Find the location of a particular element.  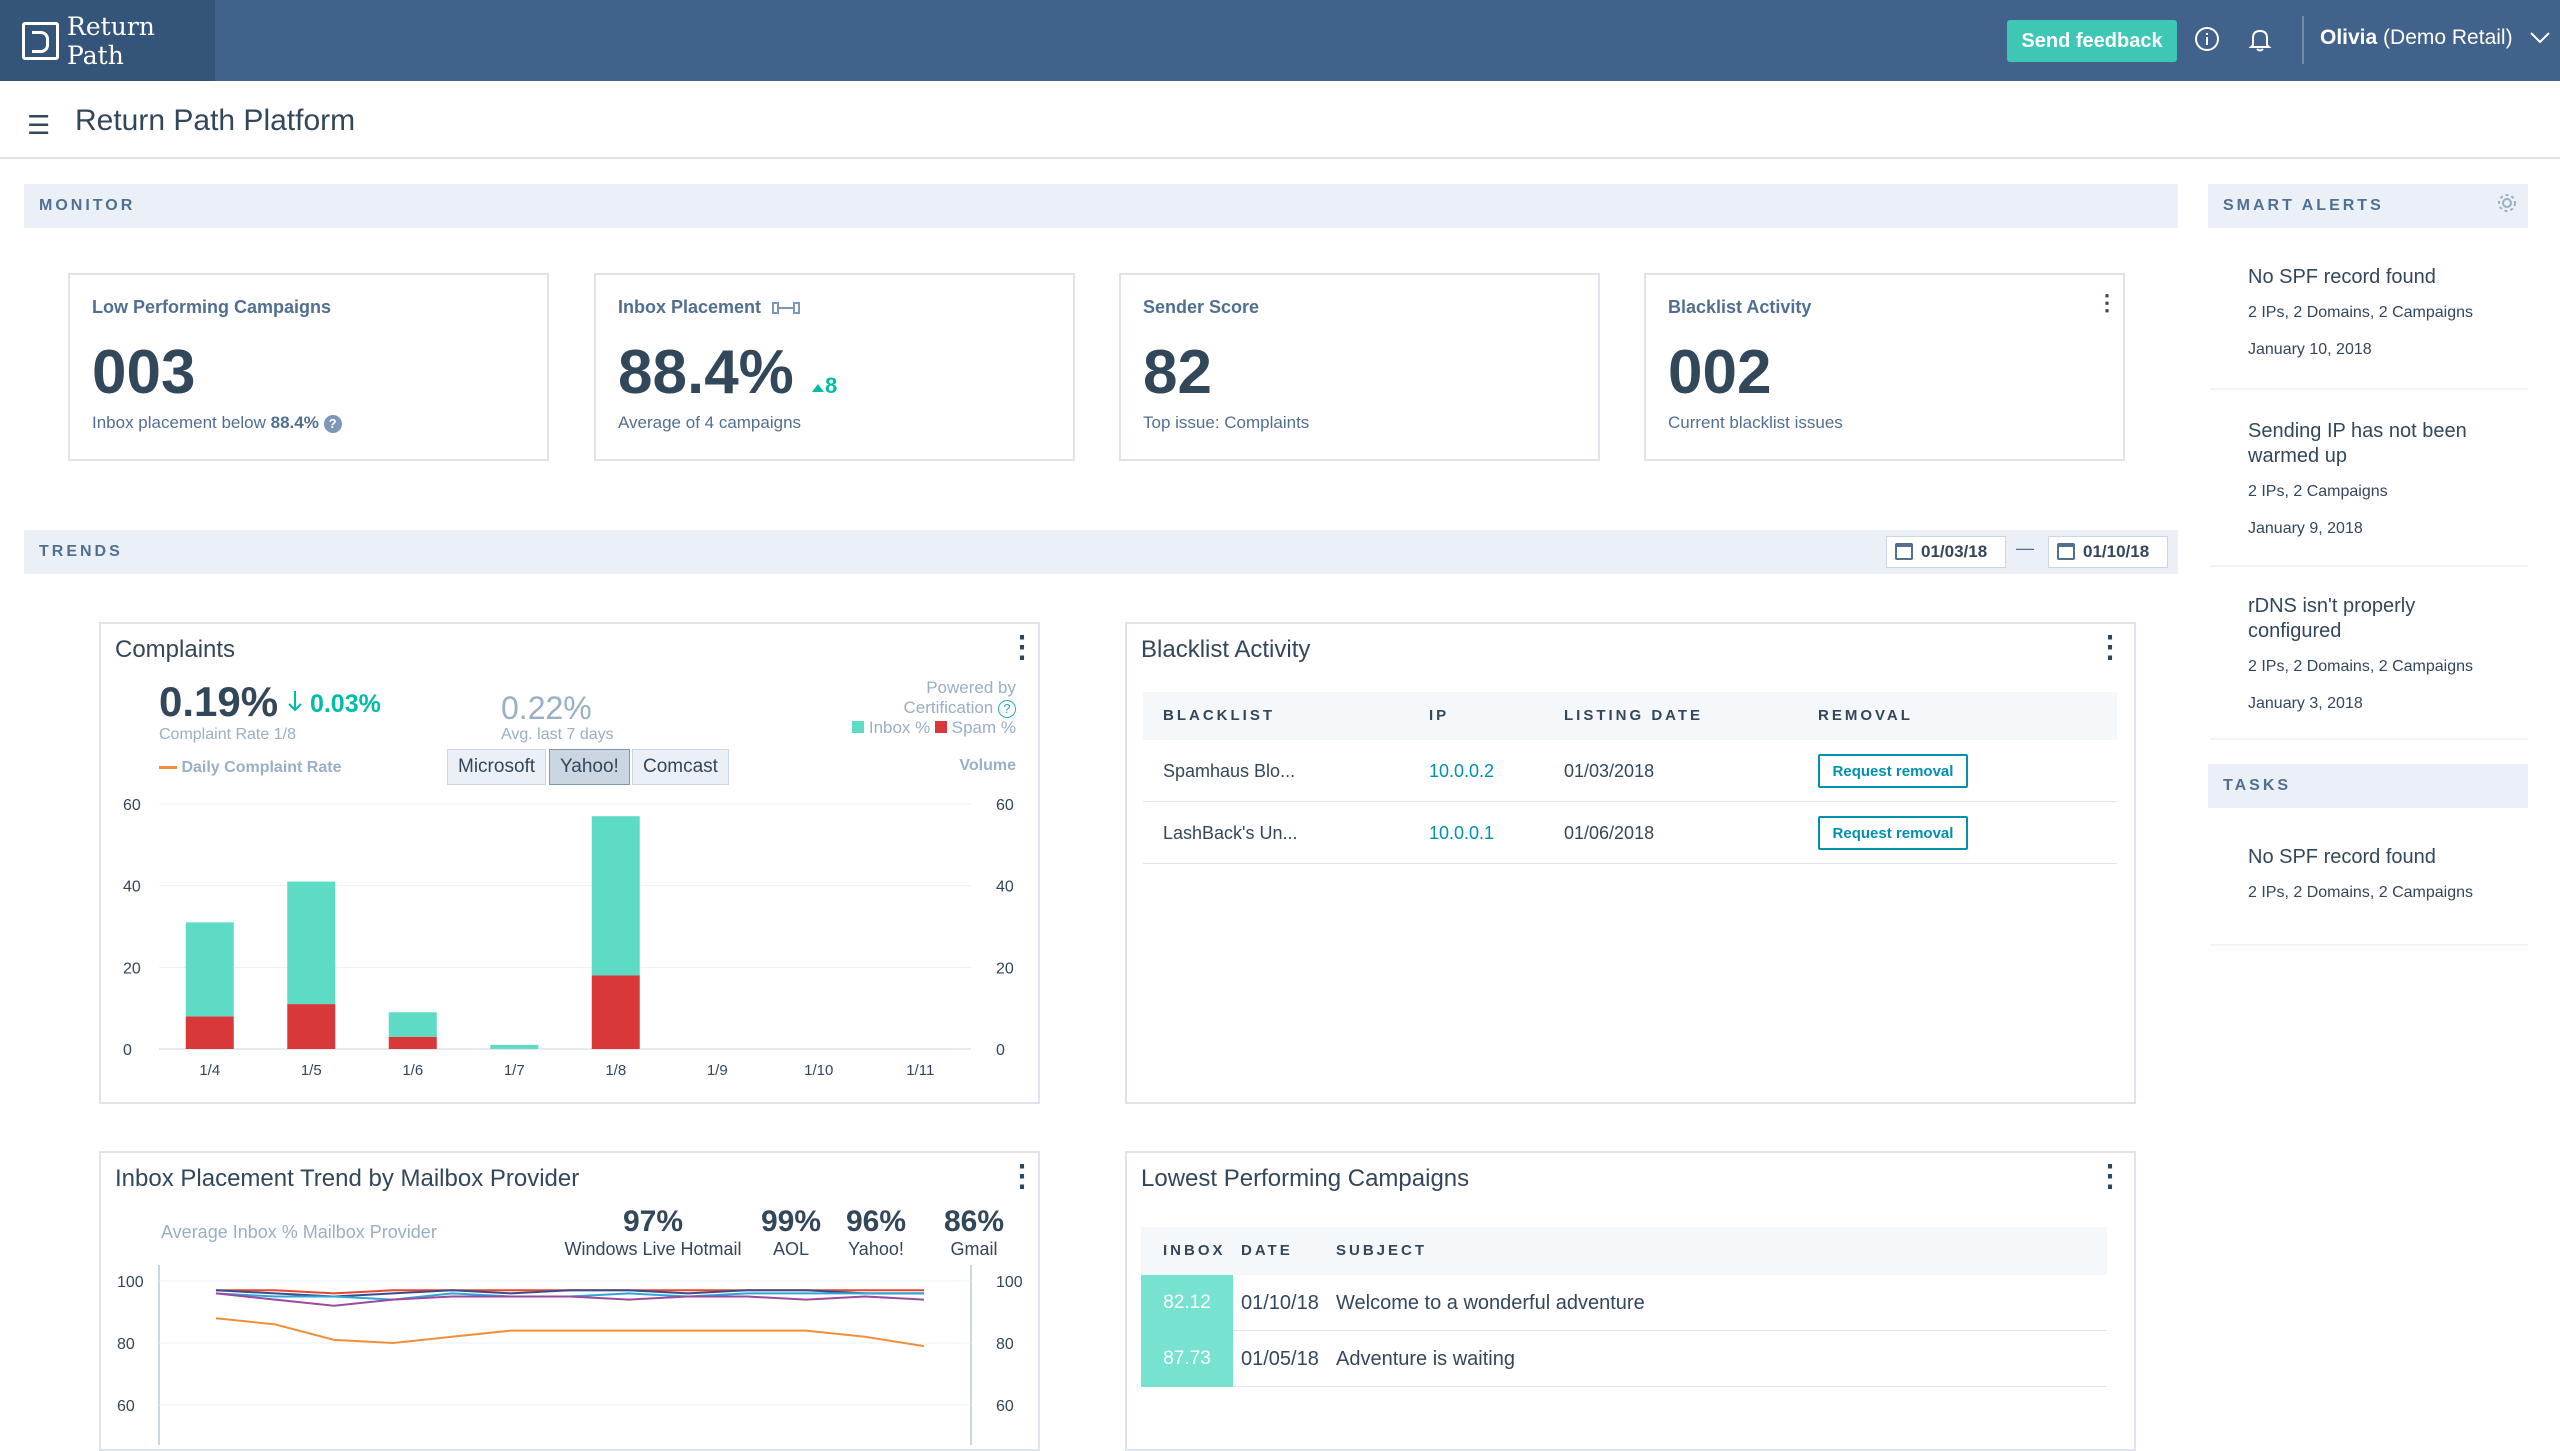

listing-date: 01/06/2018 is located at coordinates (1609, 833).